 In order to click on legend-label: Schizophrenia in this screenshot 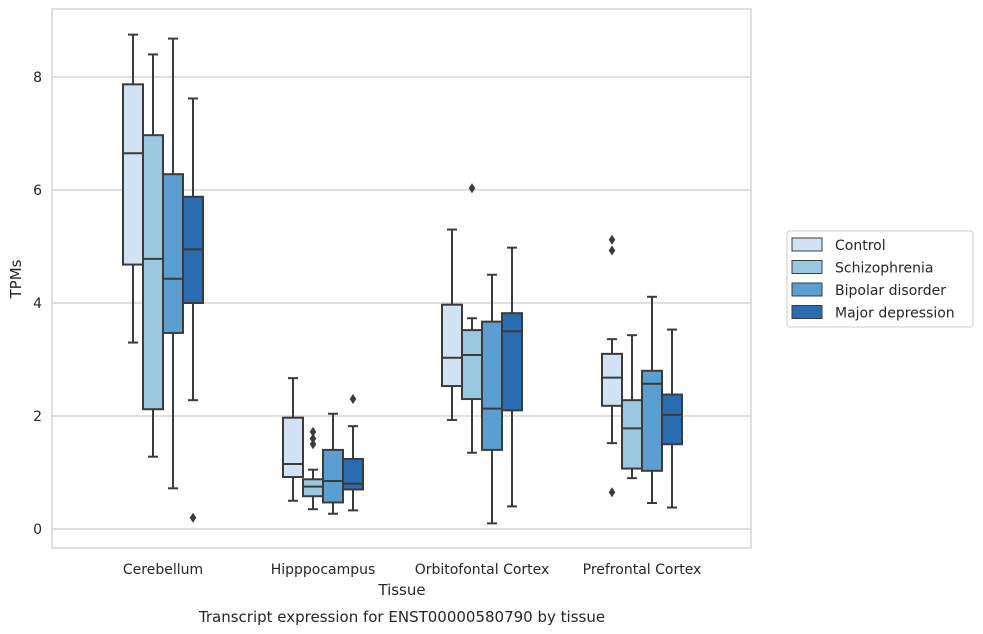, I will do `click(884, 269)`.